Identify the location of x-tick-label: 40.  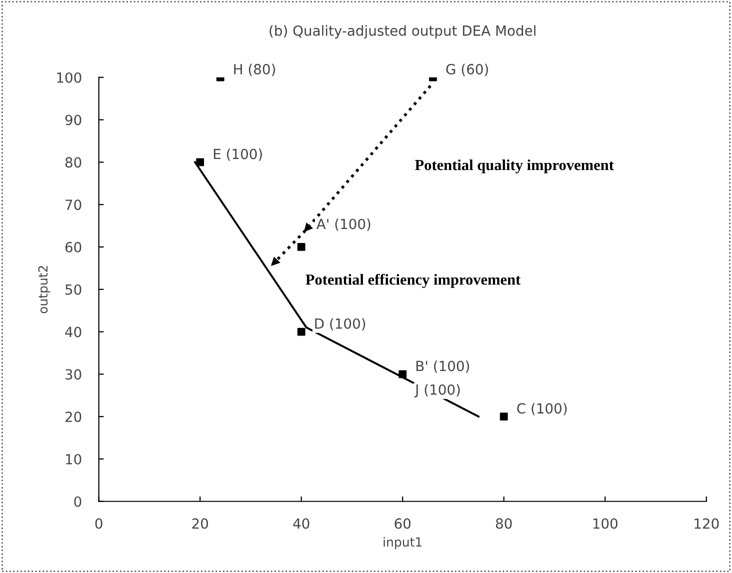
(301, 523).